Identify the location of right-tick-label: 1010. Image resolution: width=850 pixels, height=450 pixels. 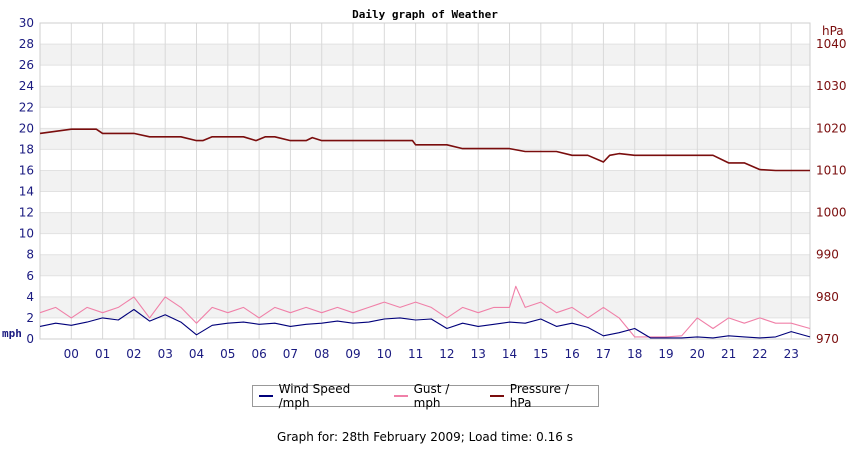
(831, 170).